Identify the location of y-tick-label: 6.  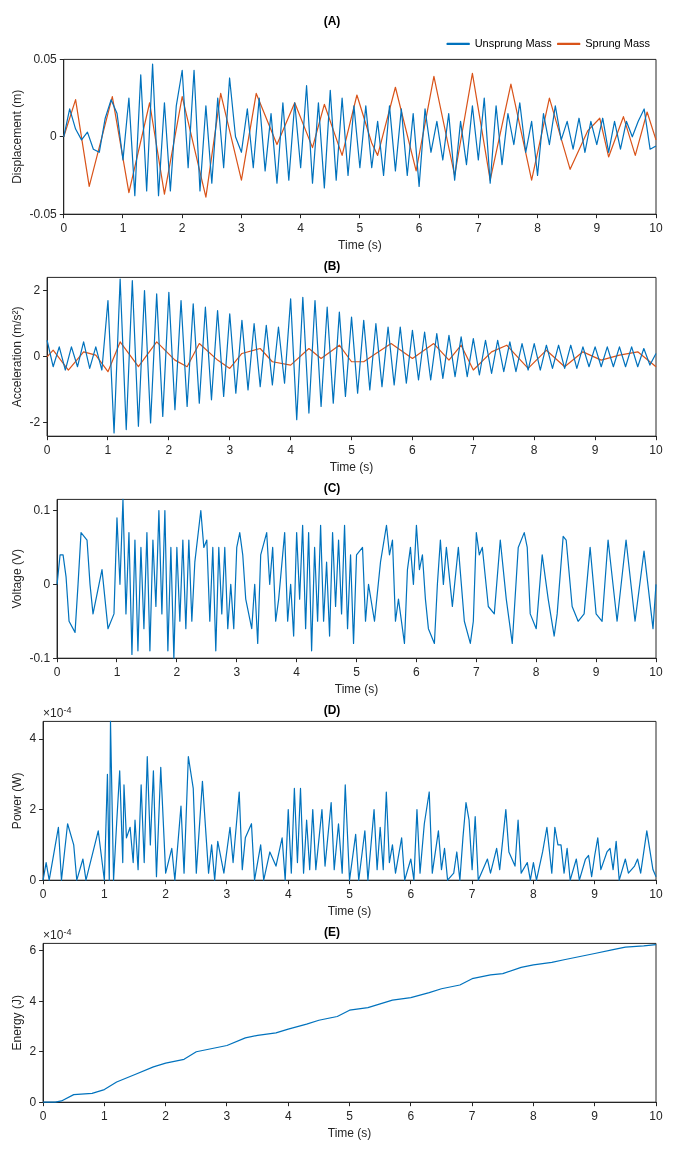
(33, 950).